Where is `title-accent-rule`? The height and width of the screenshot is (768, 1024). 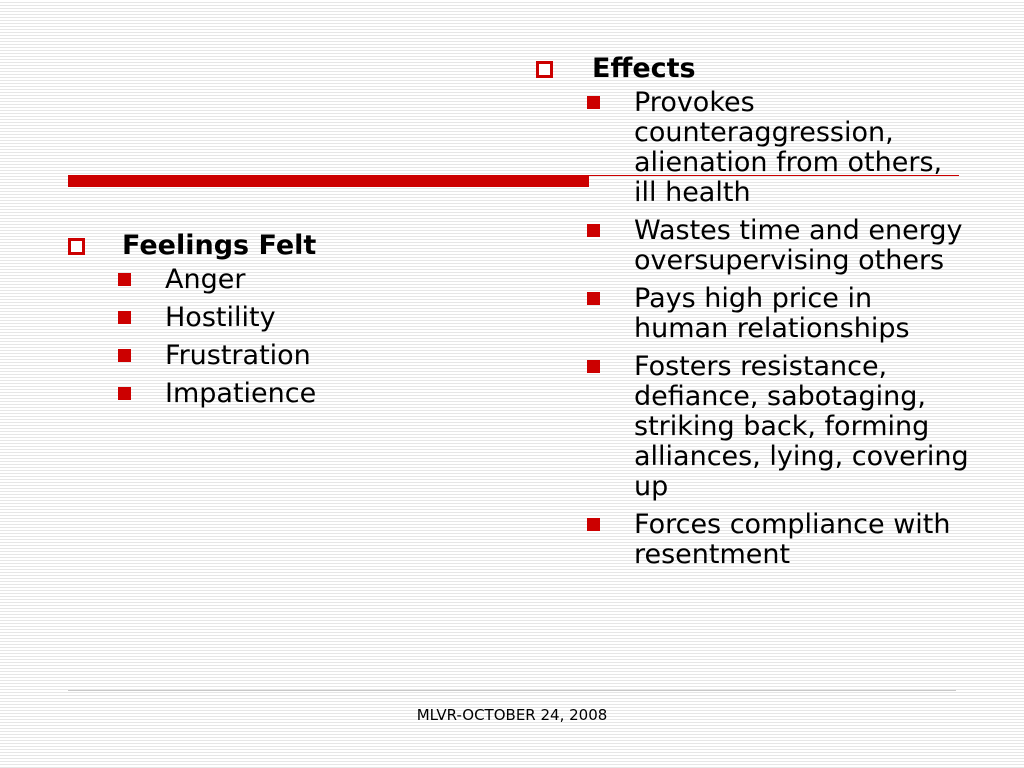 title-accent-rule is located at coordinates (774, 175).